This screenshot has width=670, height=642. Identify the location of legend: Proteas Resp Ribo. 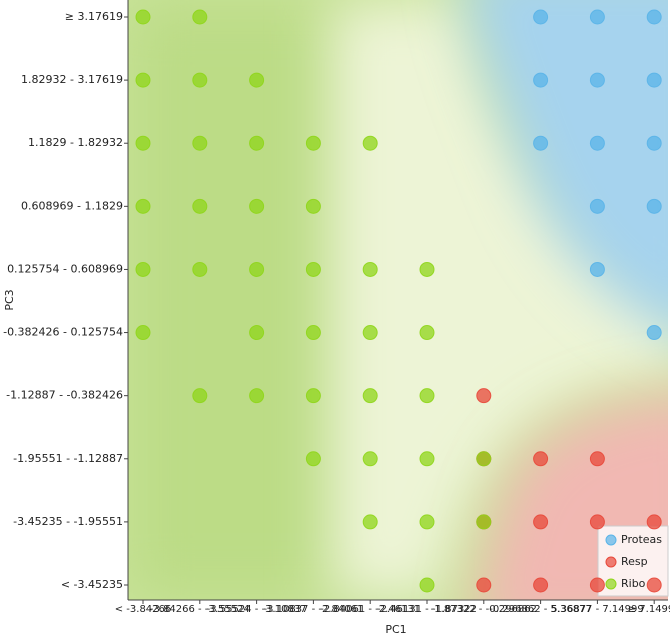
(633, 561).